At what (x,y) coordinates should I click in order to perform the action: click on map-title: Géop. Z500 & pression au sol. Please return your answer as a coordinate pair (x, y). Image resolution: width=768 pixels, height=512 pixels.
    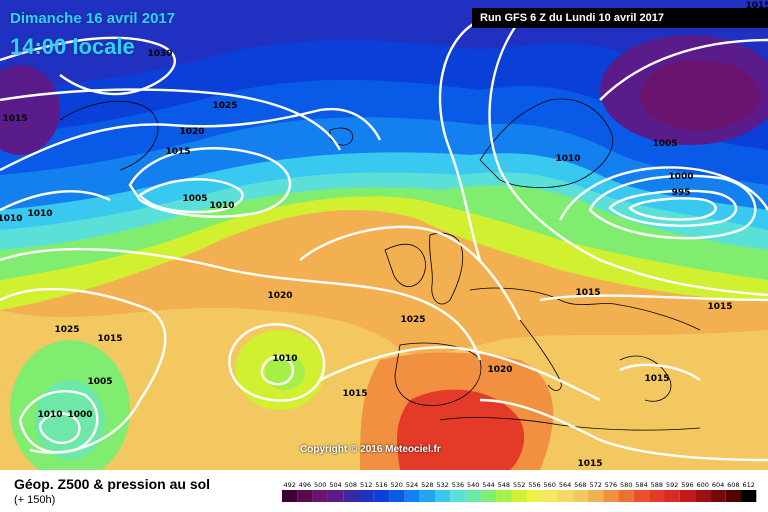
    Looking at the image, I should click on (112, 484).